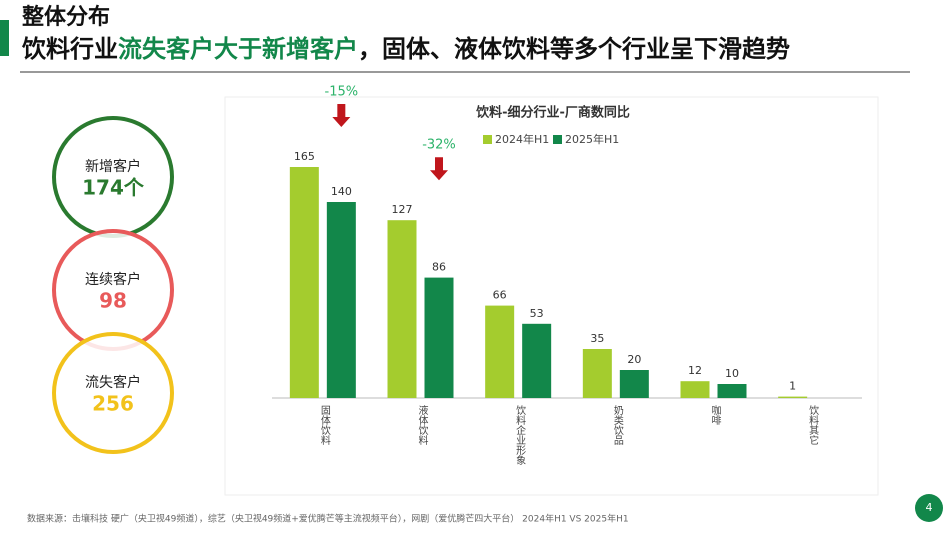 The image size is (950, 539). What do you see at coordinates (634, 359) in the screenshot?
I see `value-label: 20` at bounding box center [634, 359].